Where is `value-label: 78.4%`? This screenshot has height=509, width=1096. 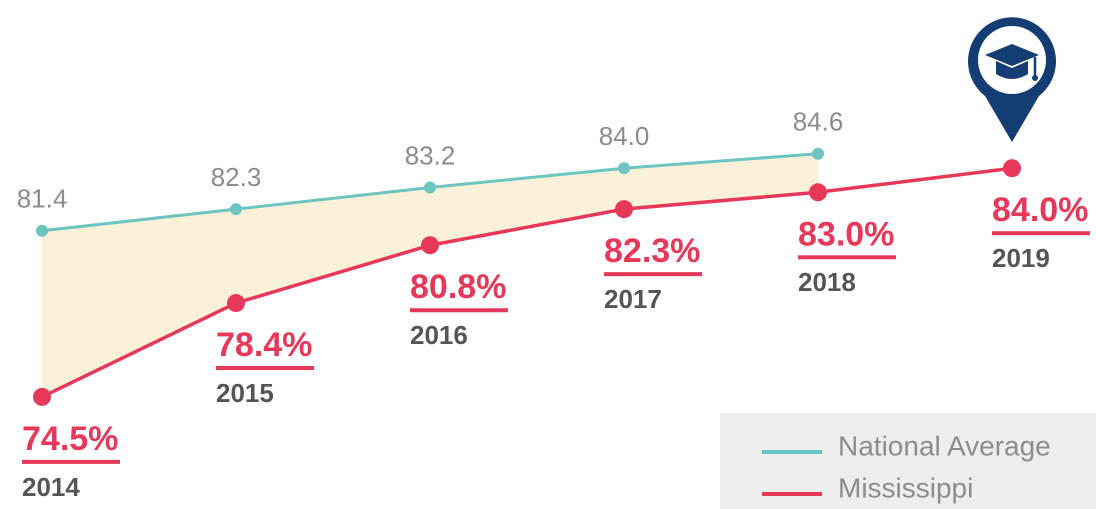
value-label: 78.4% is located at coordinates (264, 345).